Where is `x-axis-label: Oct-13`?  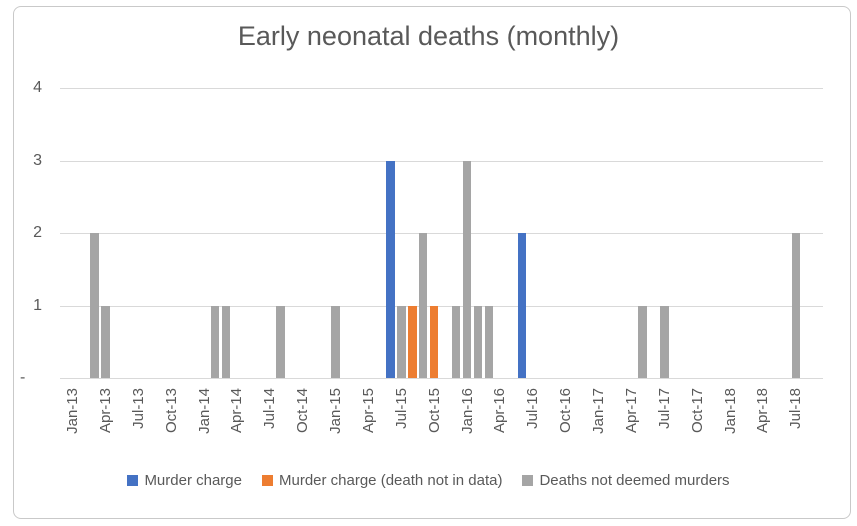
x-axis-label: Oct-13 is located at coordinates (171, 411).